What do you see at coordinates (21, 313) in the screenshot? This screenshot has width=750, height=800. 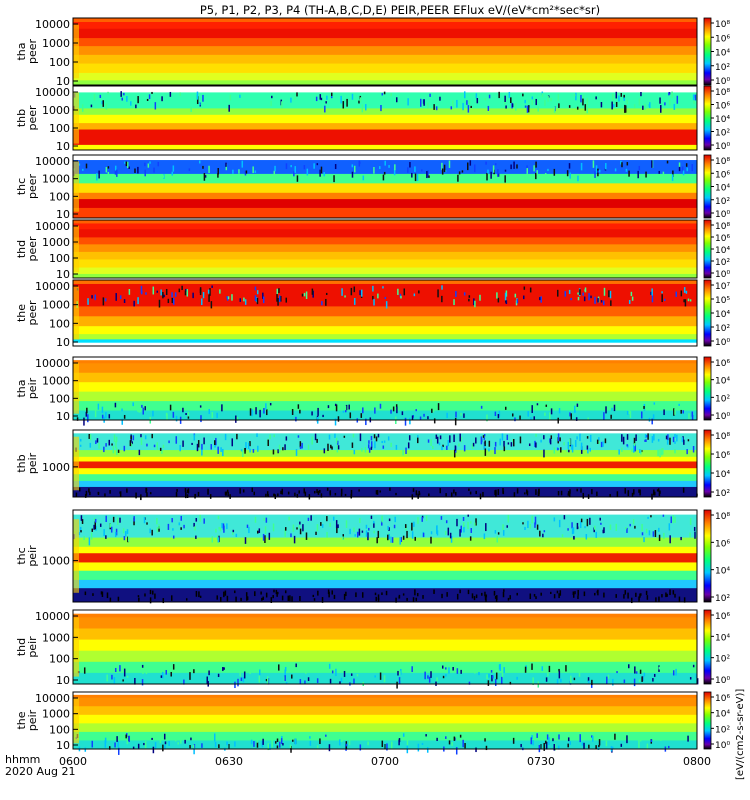 I see `y-axis-label: the` at bounding box center [21, 313].